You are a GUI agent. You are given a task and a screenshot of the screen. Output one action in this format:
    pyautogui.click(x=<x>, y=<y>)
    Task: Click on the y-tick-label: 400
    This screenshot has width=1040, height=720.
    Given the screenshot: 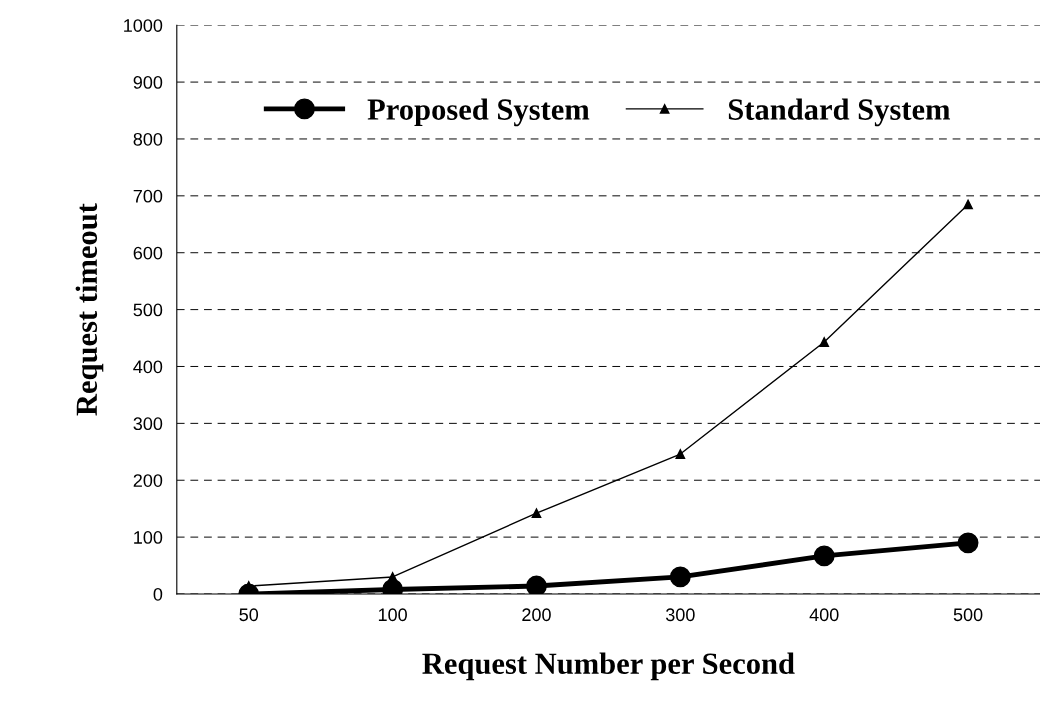 What is the action you would take?
    pyautogui.click(x=148, y=367)
    